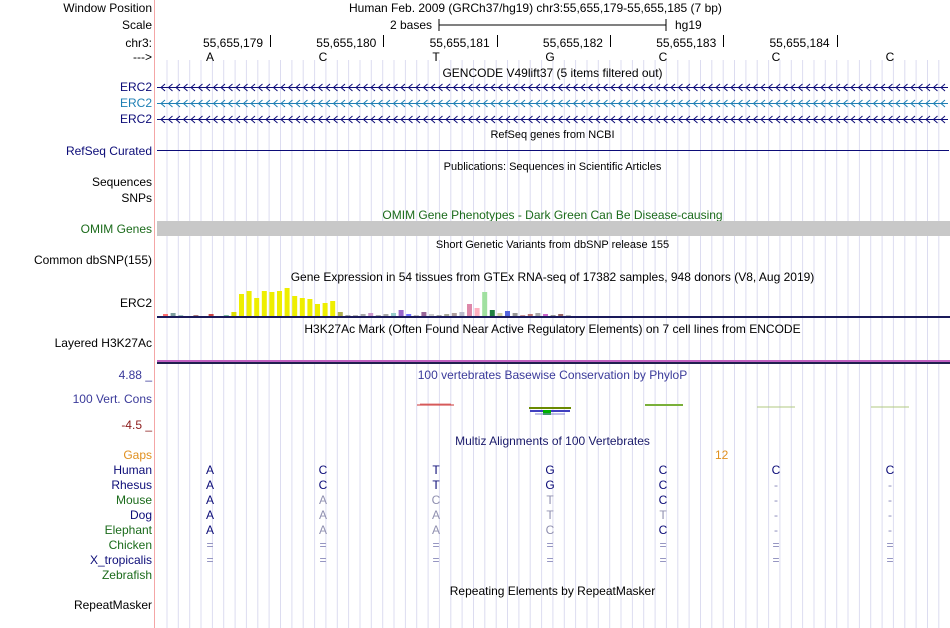  Describe the element at coordinates (553, 409) in the screenshot. I see `phylop-chart` at that location.